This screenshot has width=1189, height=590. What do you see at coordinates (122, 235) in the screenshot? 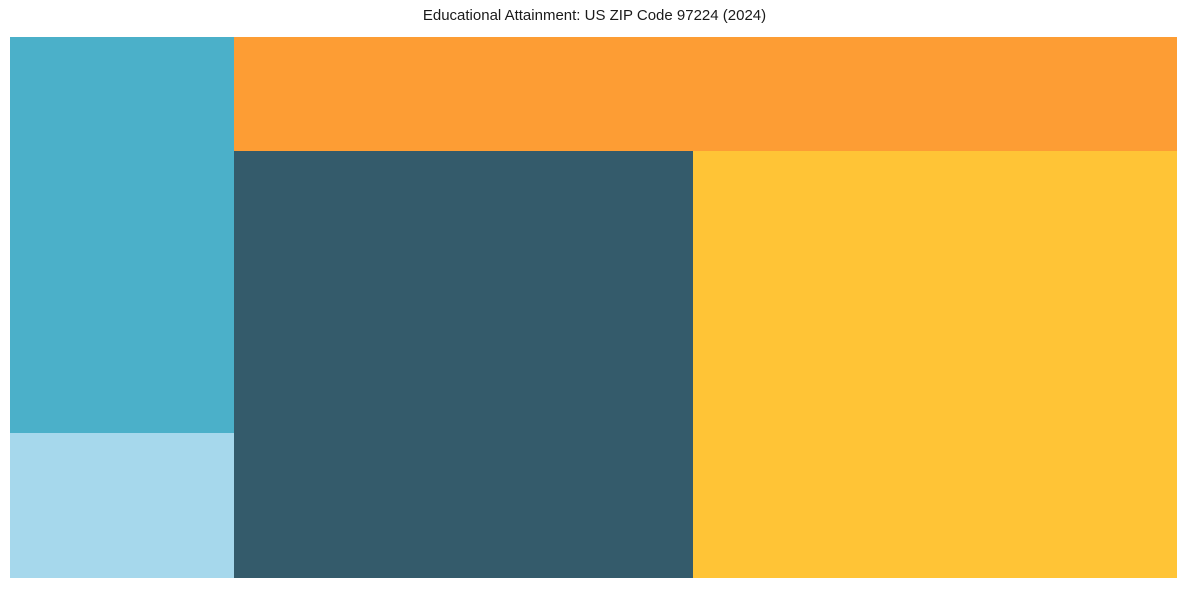
I see `tile-graduate-professional-degree: Graduate or professional degree` at bounding box center [122, 235].